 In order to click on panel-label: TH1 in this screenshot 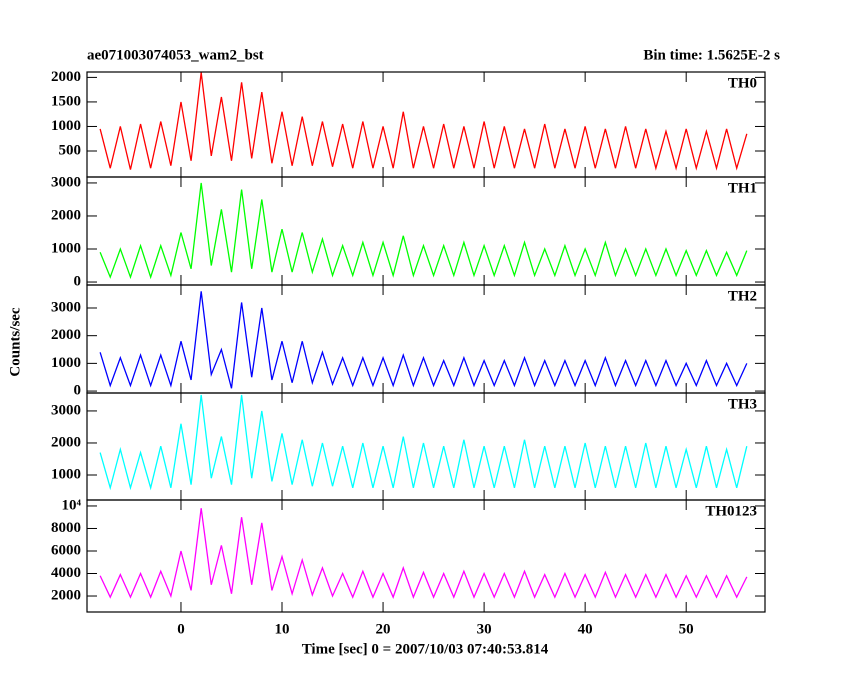, I will do `click(742, 188)`.